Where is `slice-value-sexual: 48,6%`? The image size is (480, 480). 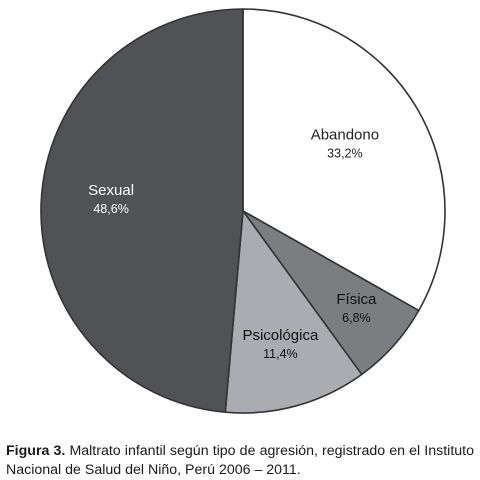 slice-value-sexual: 48,6% is located at coordinates (110, 209).